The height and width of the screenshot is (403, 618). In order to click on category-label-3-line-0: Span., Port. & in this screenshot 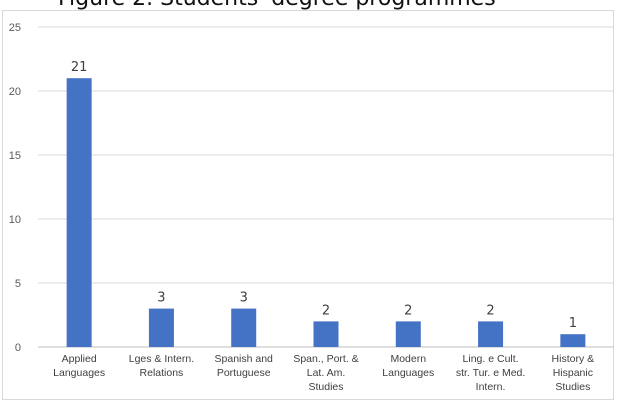, I will do `click(325, 359)`.